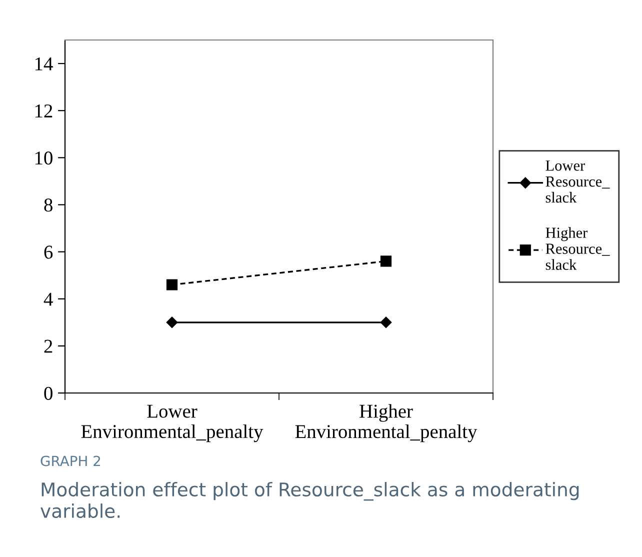 The width and height of the screenshot is (642, 557). I want to click on y-tick-label: 12, so click(43, 111).